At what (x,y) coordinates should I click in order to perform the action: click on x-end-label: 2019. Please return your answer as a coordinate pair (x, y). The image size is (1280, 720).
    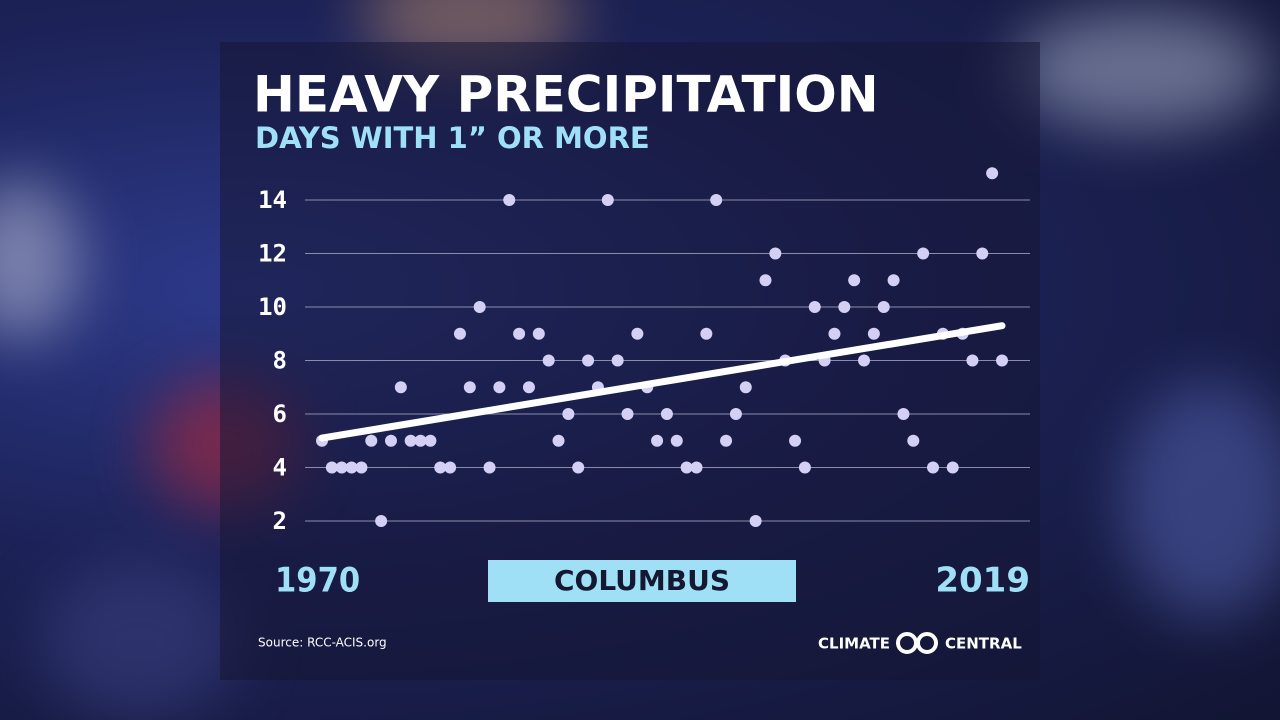
    Looking at the image, I should click on (982, 581).